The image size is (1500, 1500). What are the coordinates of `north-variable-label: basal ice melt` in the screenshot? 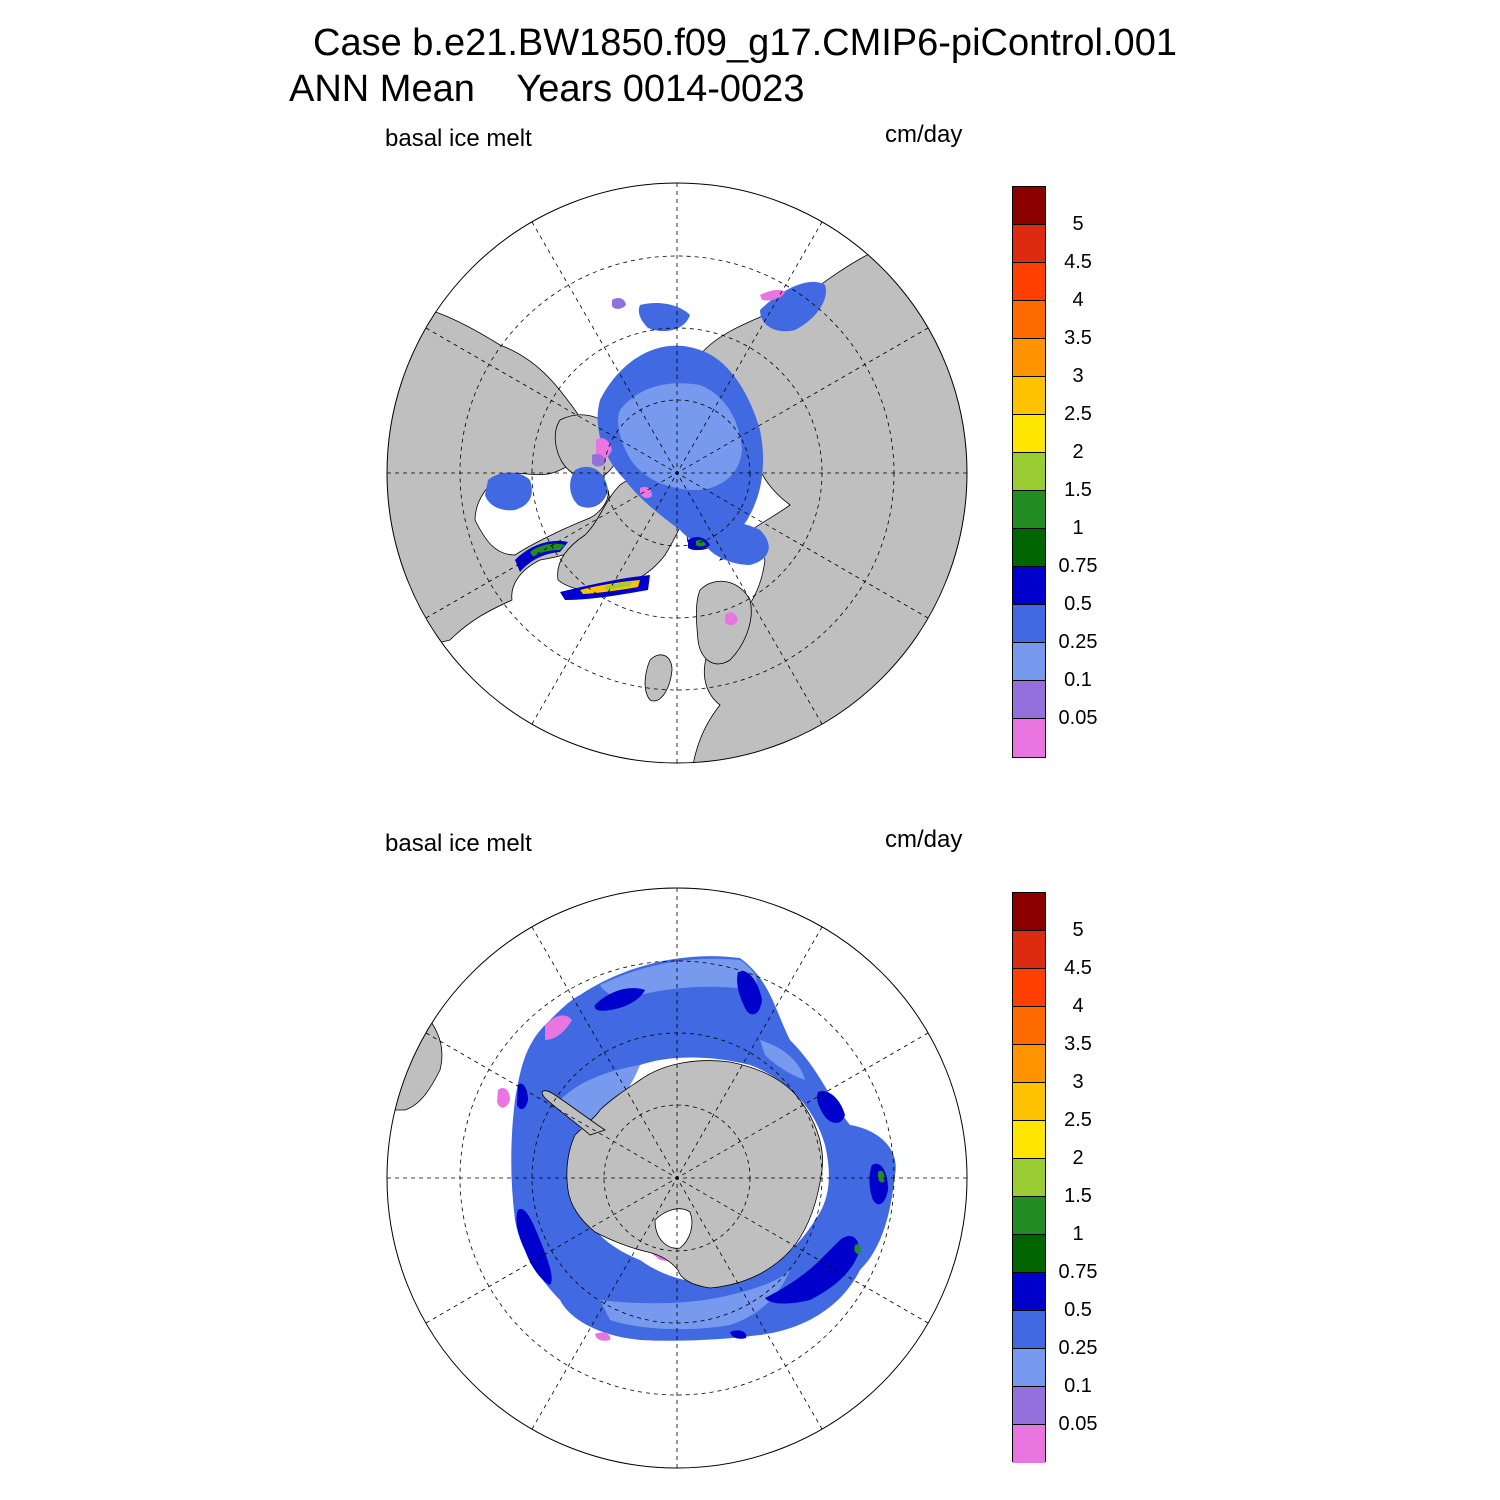 It's located at (458, 138).